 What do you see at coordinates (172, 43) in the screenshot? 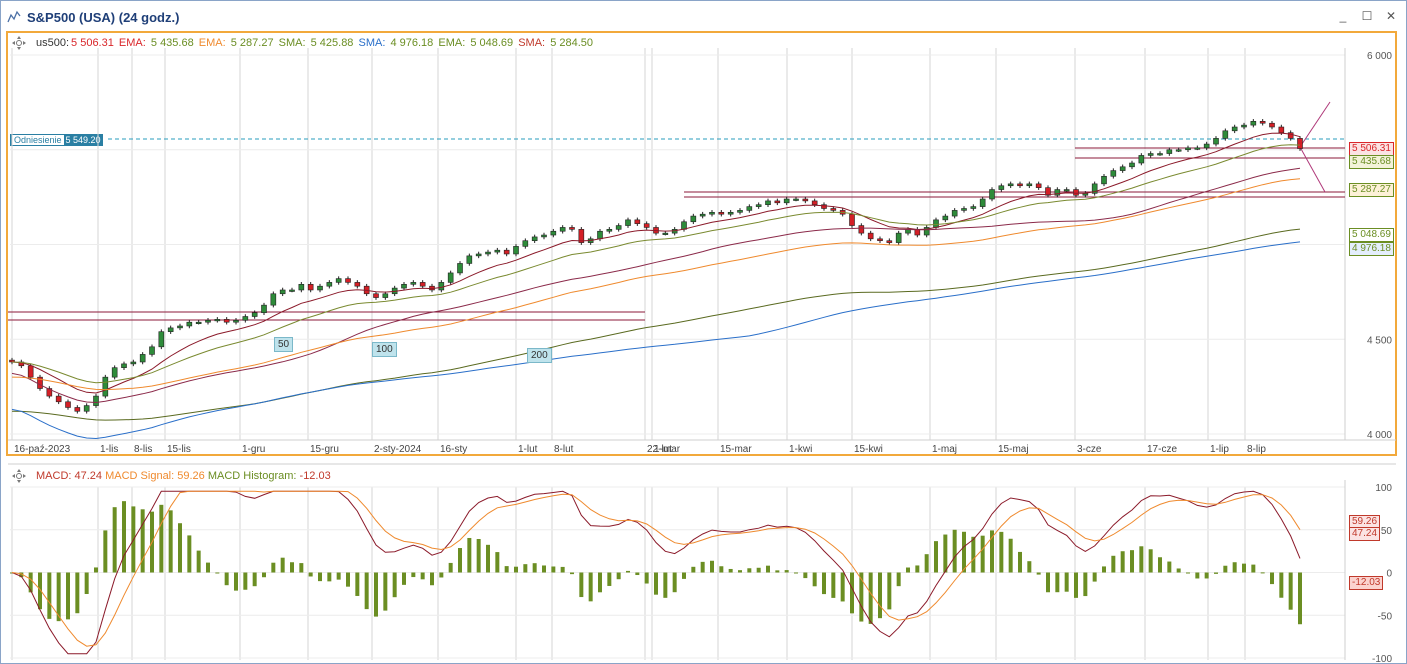
I see `main-legend-item: 5 435.68` at bounding box center [172, 43].